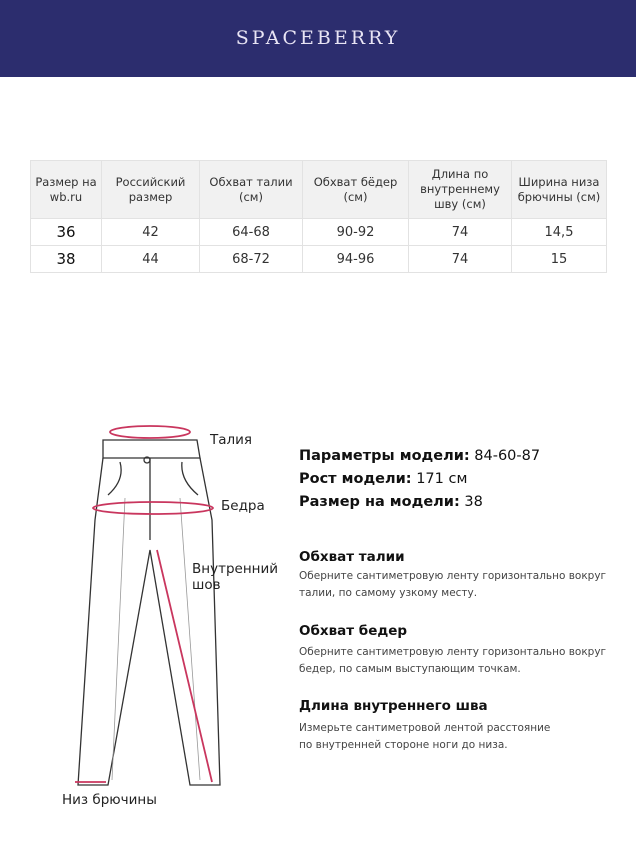 The image size is (636, 848). Describe the element at coordinates (66, 189) in the screenshot. I see `column-header: Размер на wb.ru` at that location.